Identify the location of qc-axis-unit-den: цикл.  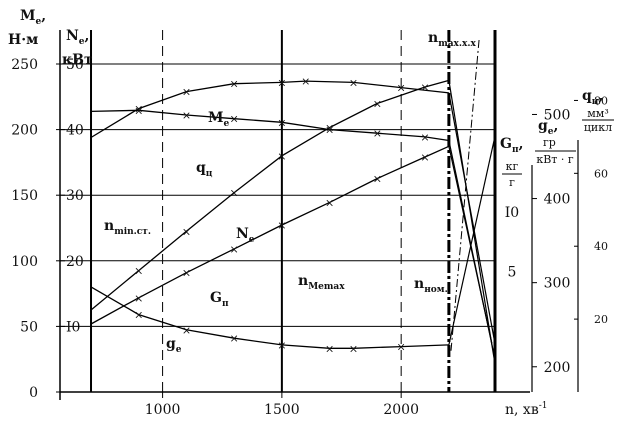
(598, 127).